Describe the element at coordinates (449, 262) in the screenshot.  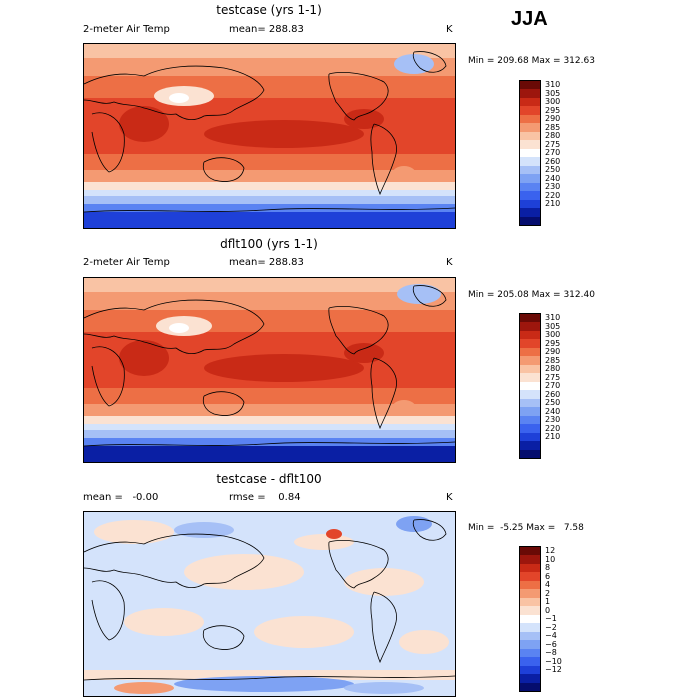
I see `panel-2-units: K` at that location.